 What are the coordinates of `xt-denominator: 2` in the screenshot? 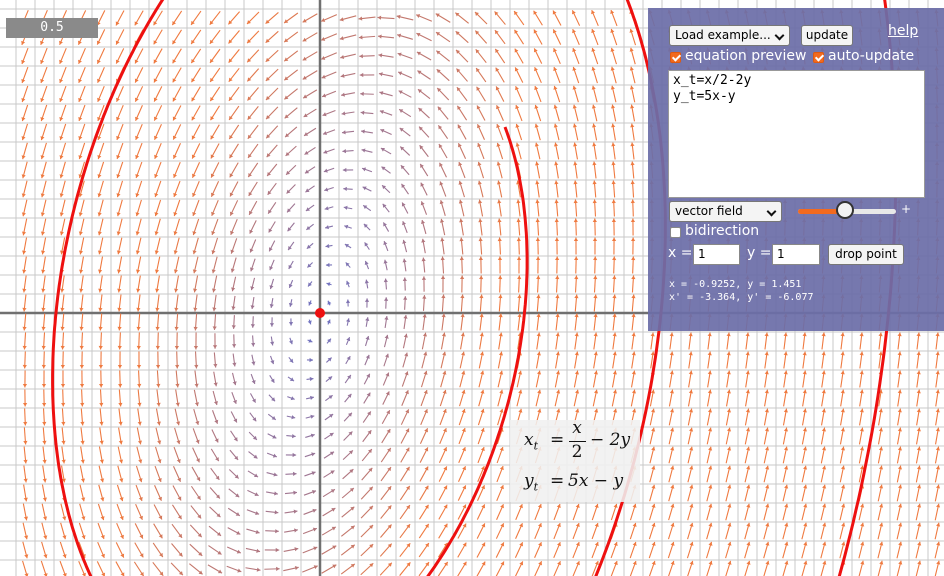 It's located at (577, 452).